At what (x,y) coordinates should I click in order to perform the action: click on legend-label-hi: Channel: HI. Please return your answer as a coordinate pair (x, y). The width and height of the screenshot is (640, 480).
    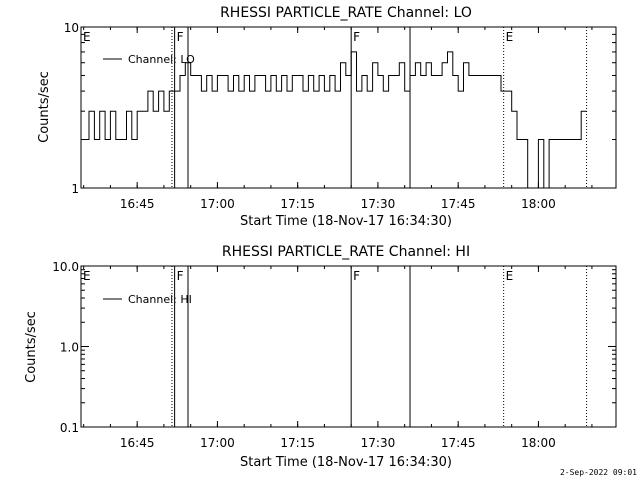
    Looking at the image, I should click on (160, 299).